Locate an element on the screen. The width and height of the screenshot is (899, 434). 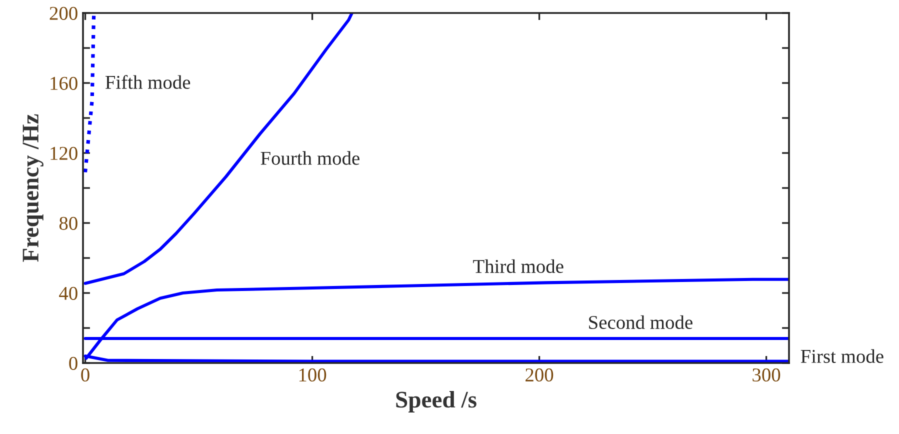
x-tick-label: 200 is located at coordinates (540, 375).